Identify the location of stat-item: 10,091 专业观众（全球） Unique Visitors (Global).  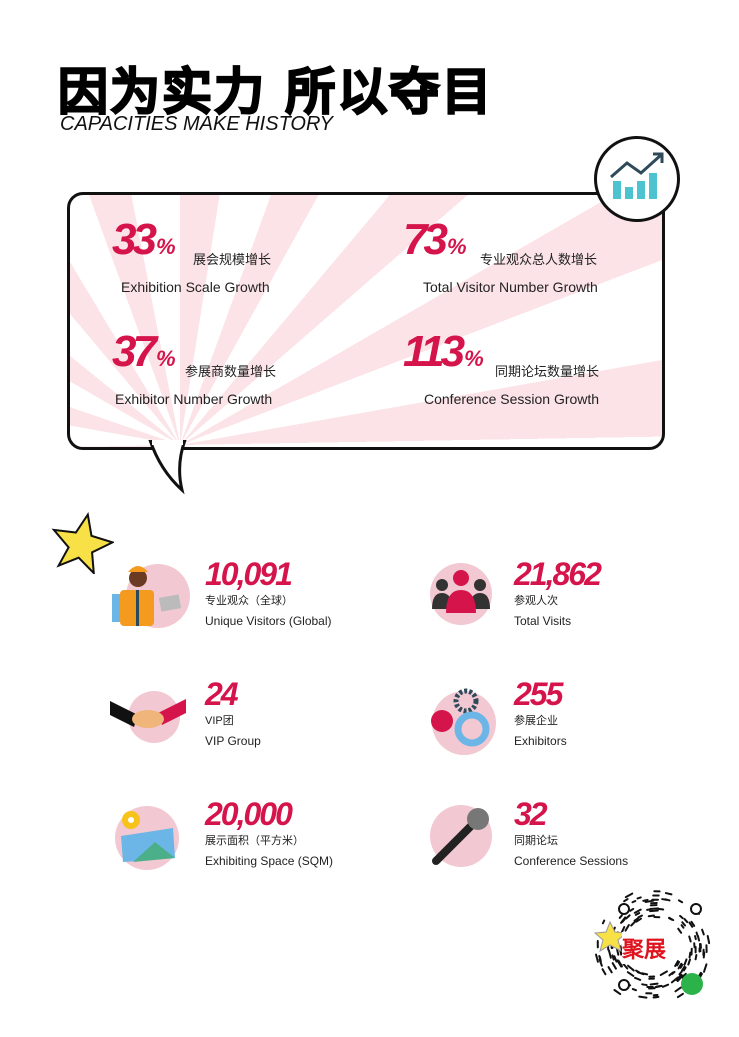
(268, 592).